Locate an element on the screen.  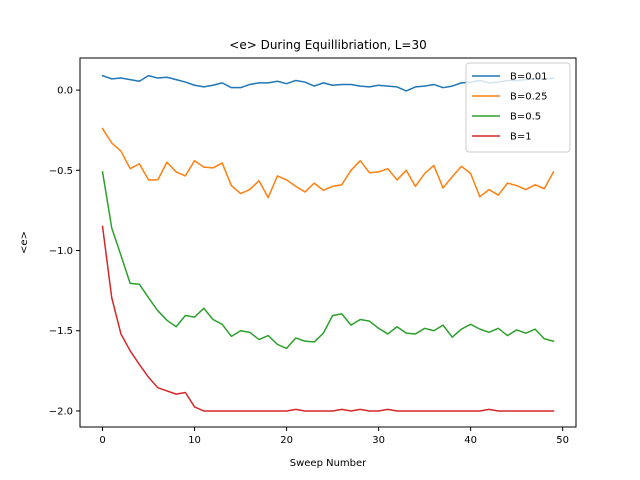
x-tick-label: 0 is located at coordinates (102, 440).